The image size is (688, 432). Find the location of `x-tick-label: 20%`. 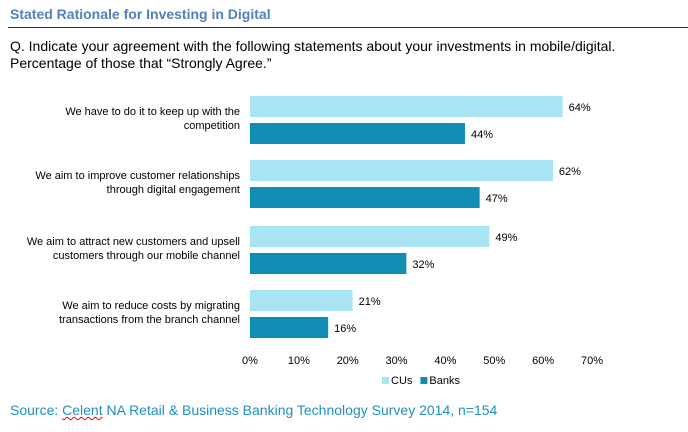

x-tick-label: 20% is located at coordinates (348, 361).